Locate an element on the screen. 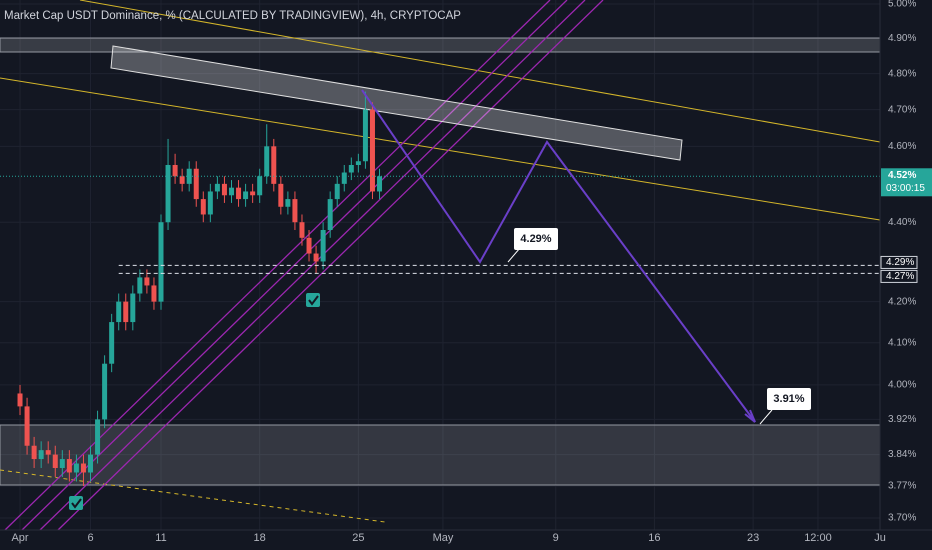 Image resolution: width=932 pixels, height=550 pixels. x-tick-label: 23 is located at coordinates (753, 538).